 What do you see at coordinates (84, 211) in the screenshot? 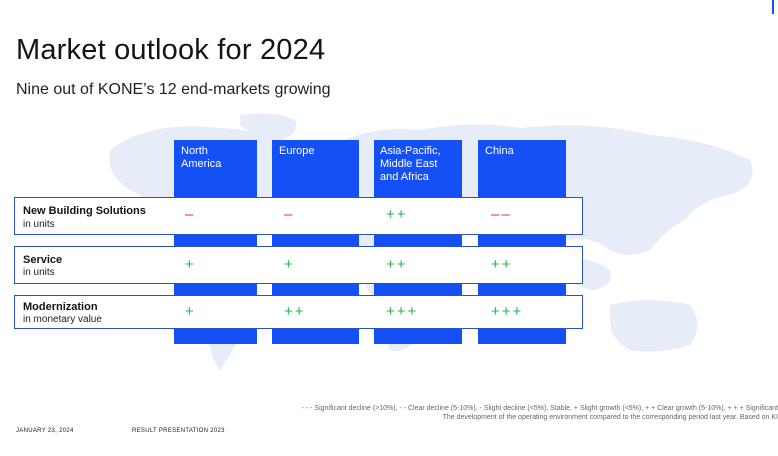
I see `row-title: New Building Solutions` at bounding box center [84, 211].